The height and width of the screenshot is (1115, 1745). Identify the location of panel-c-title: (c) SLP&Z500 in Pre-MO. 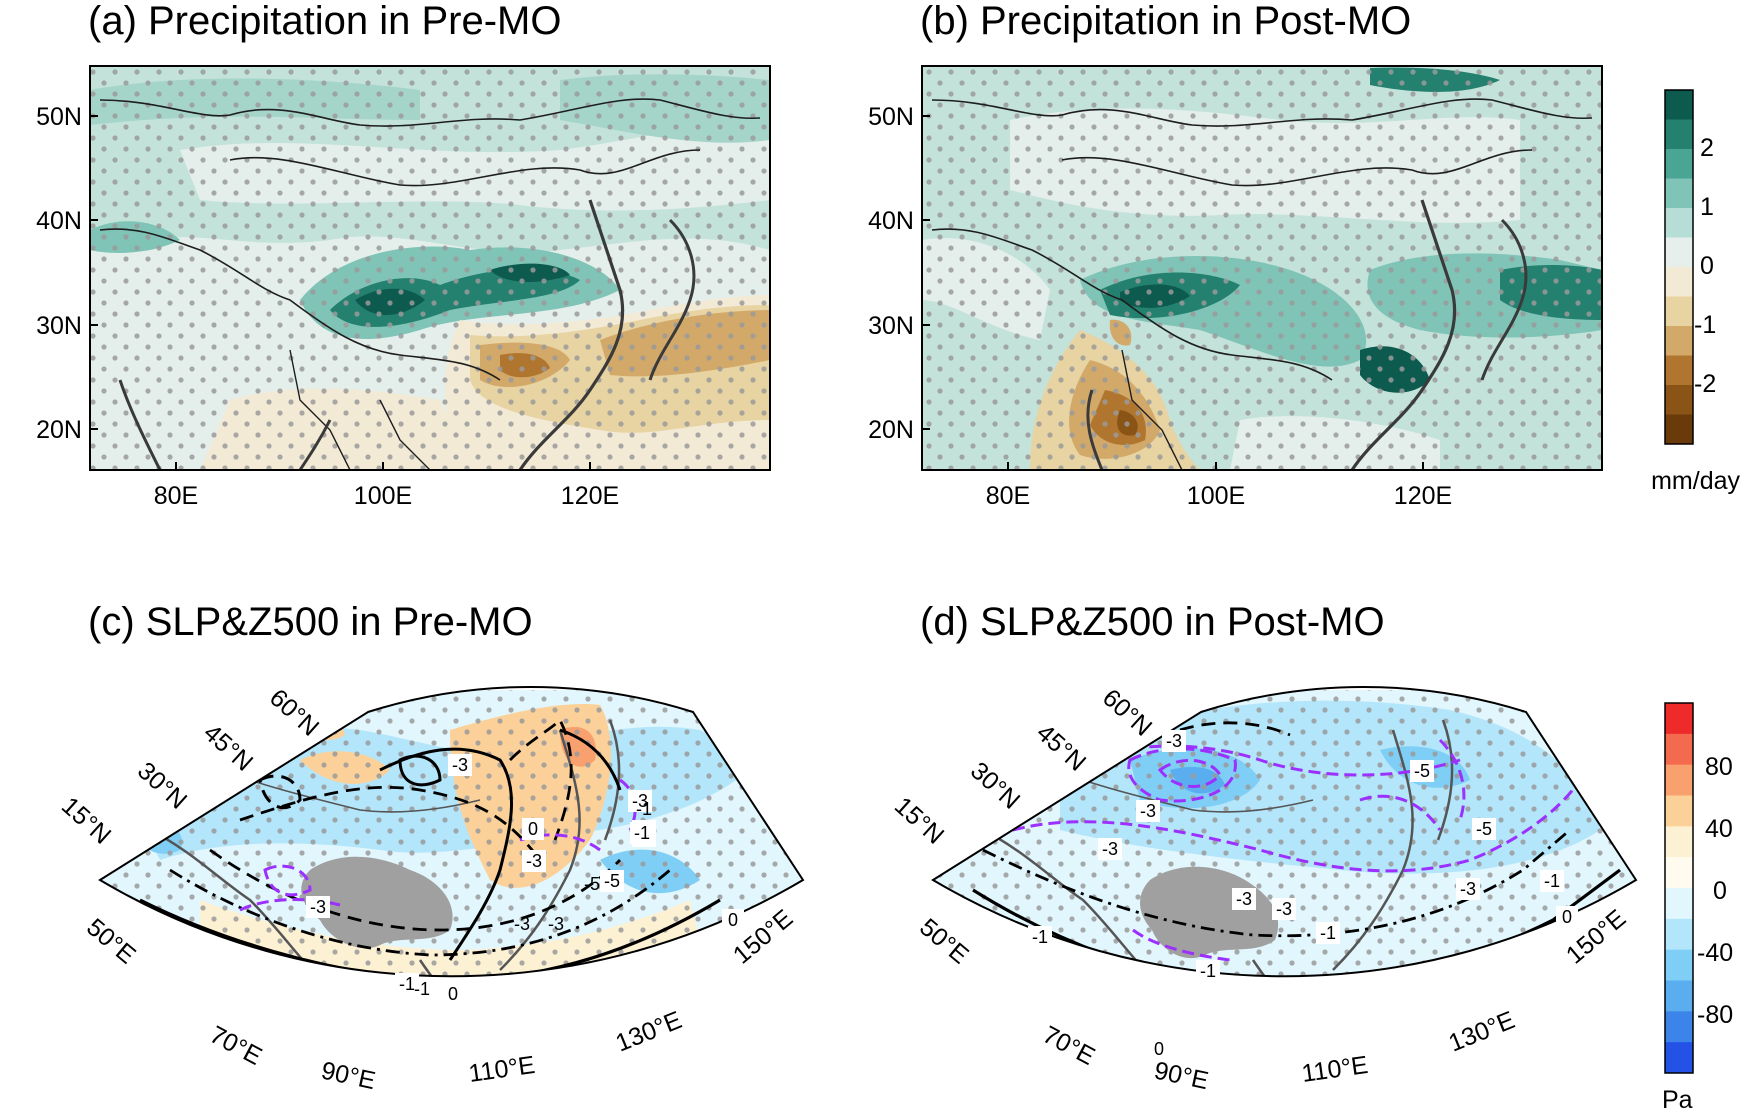
(310, 622).